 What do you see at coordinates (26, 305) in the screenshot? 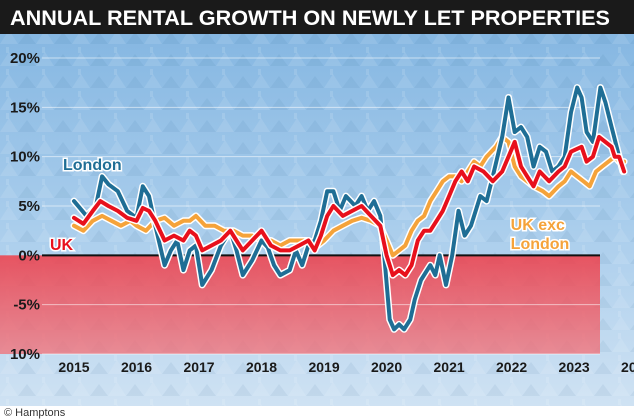
I see `y-tick-label: -5%` at bounding box center [26, 305].